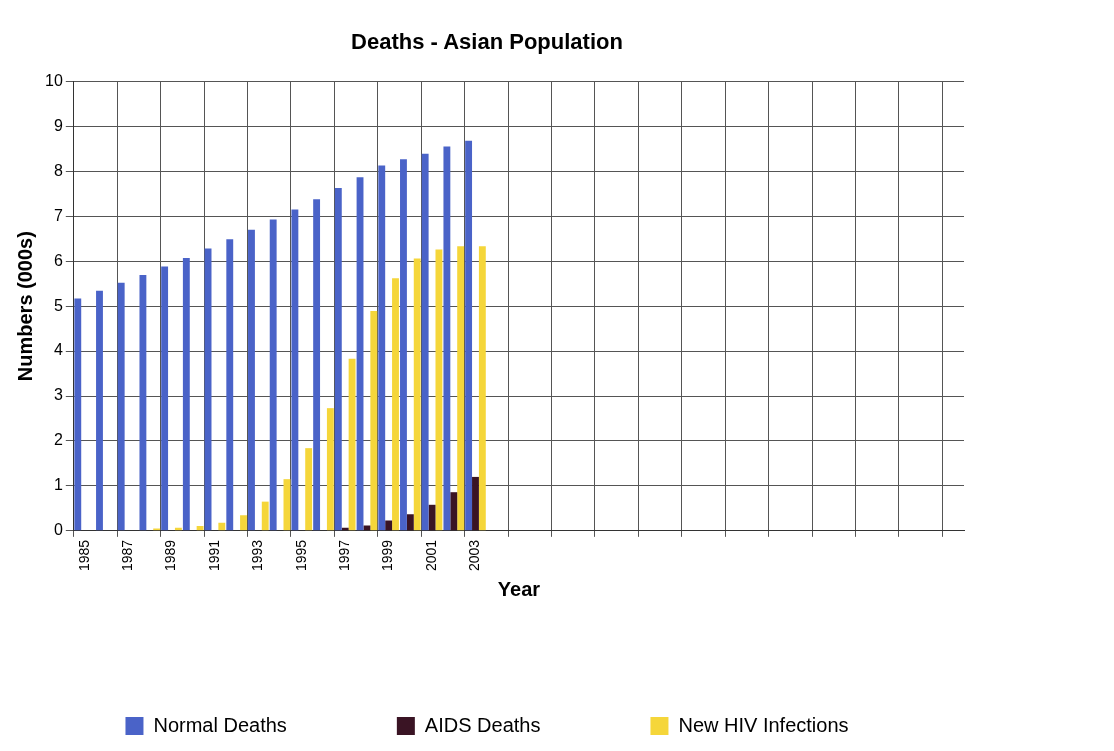  I want to click on x-tick-label: 1995, so click(300, 555).